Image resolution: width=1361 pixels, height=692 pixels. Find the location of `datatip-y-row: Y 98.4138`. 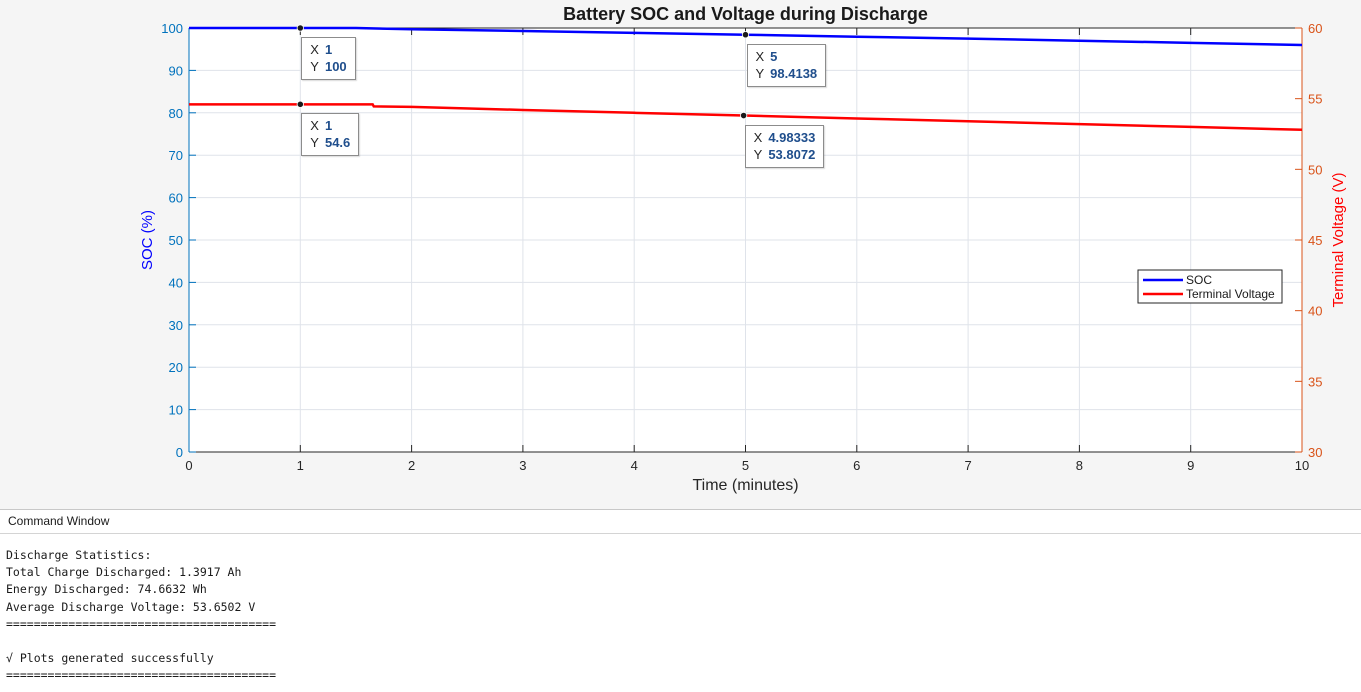

datatip-y-row: Y 98.4138 is located at coordinates (787, 73).